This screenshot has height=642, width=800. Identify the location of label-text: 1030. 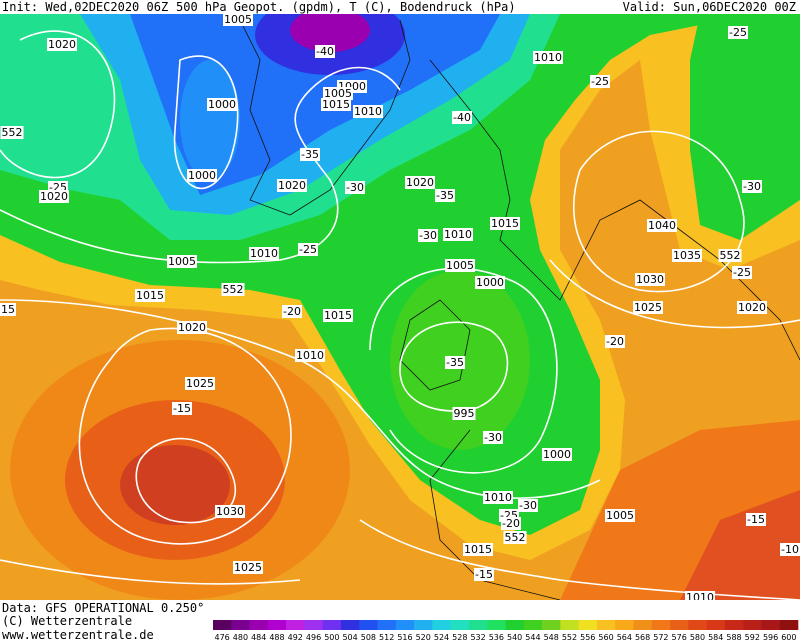
(650, 279).